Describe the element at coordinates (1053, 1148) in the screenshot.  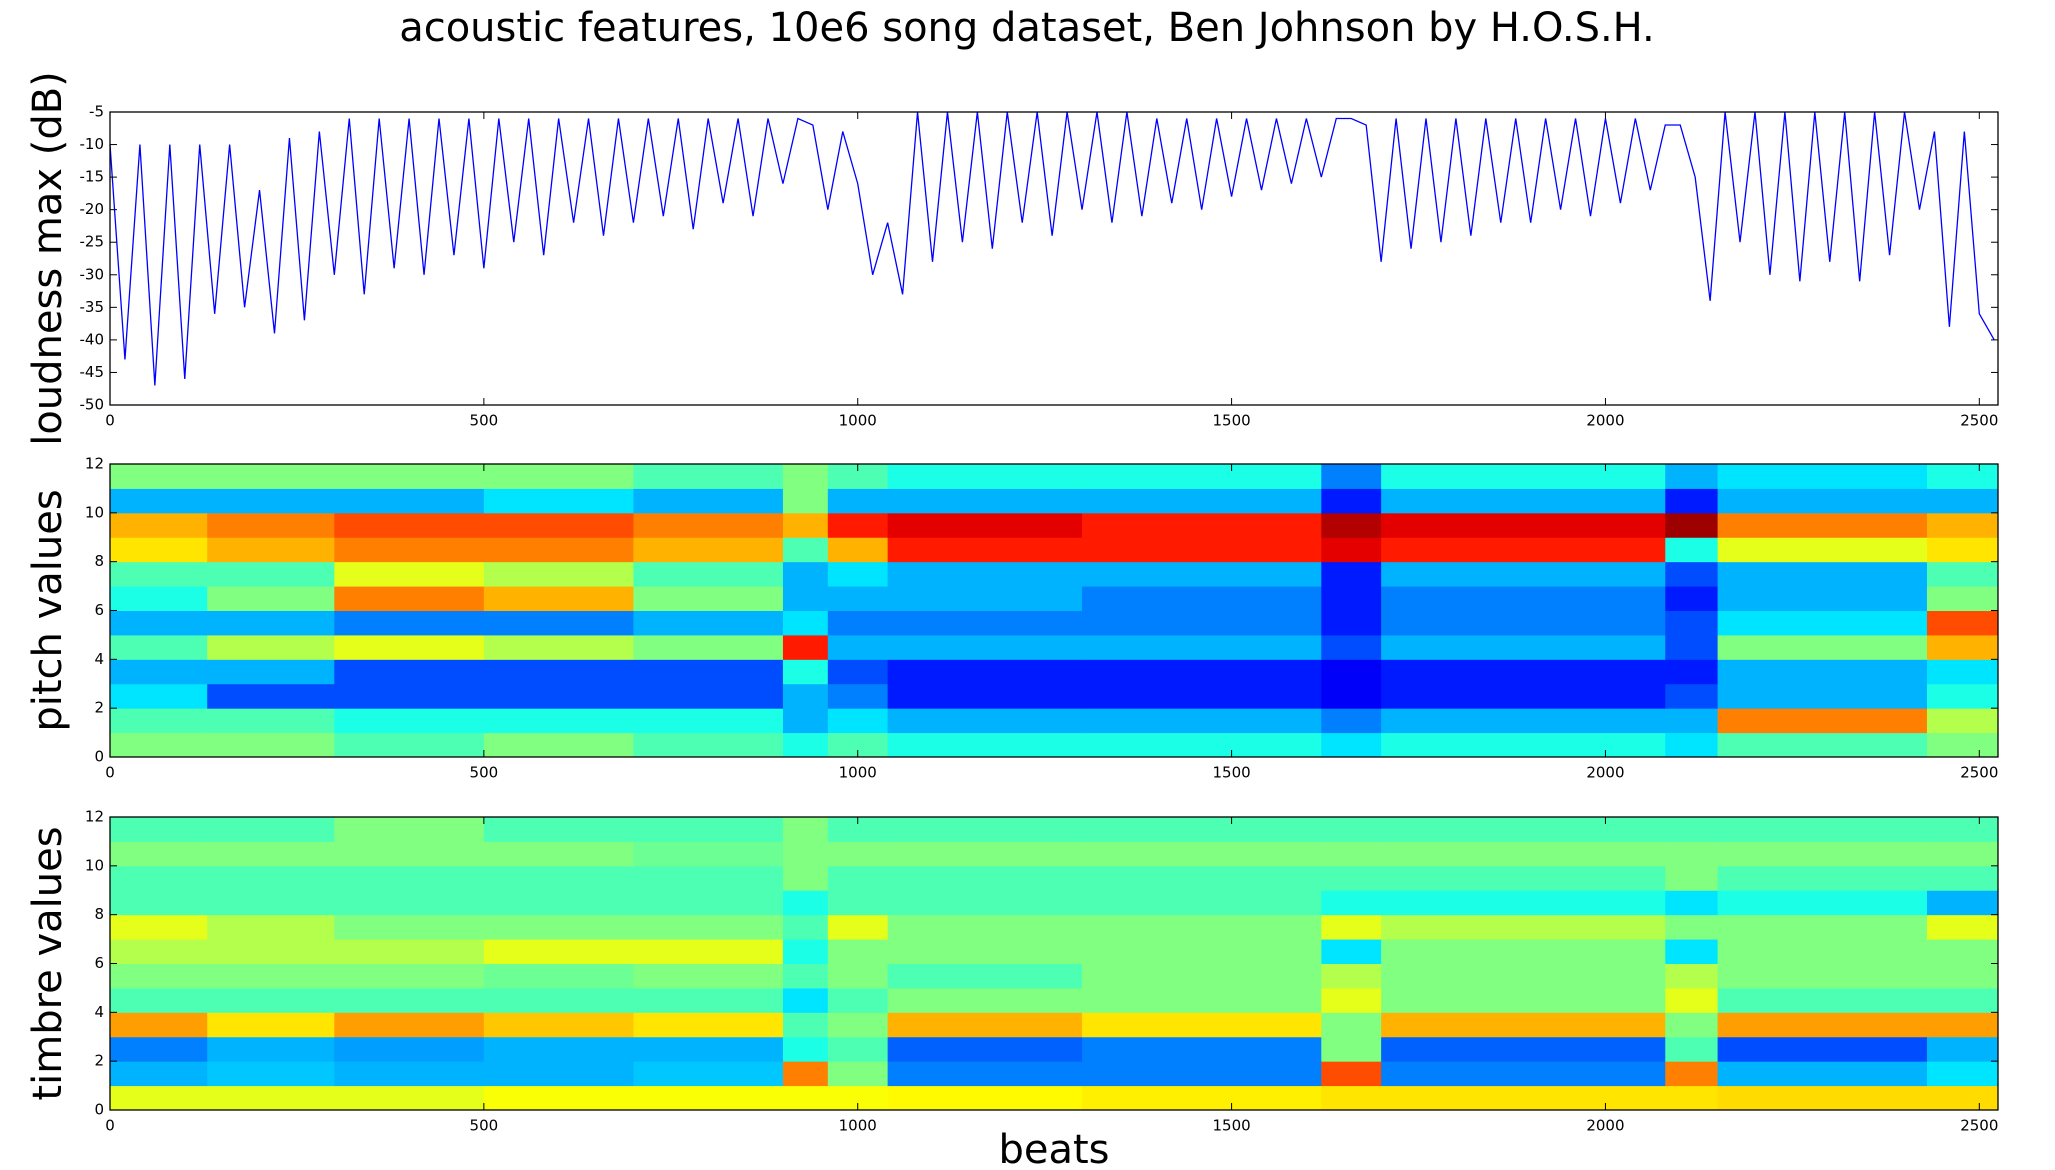
I see `x-axis-label: beats` at that location.